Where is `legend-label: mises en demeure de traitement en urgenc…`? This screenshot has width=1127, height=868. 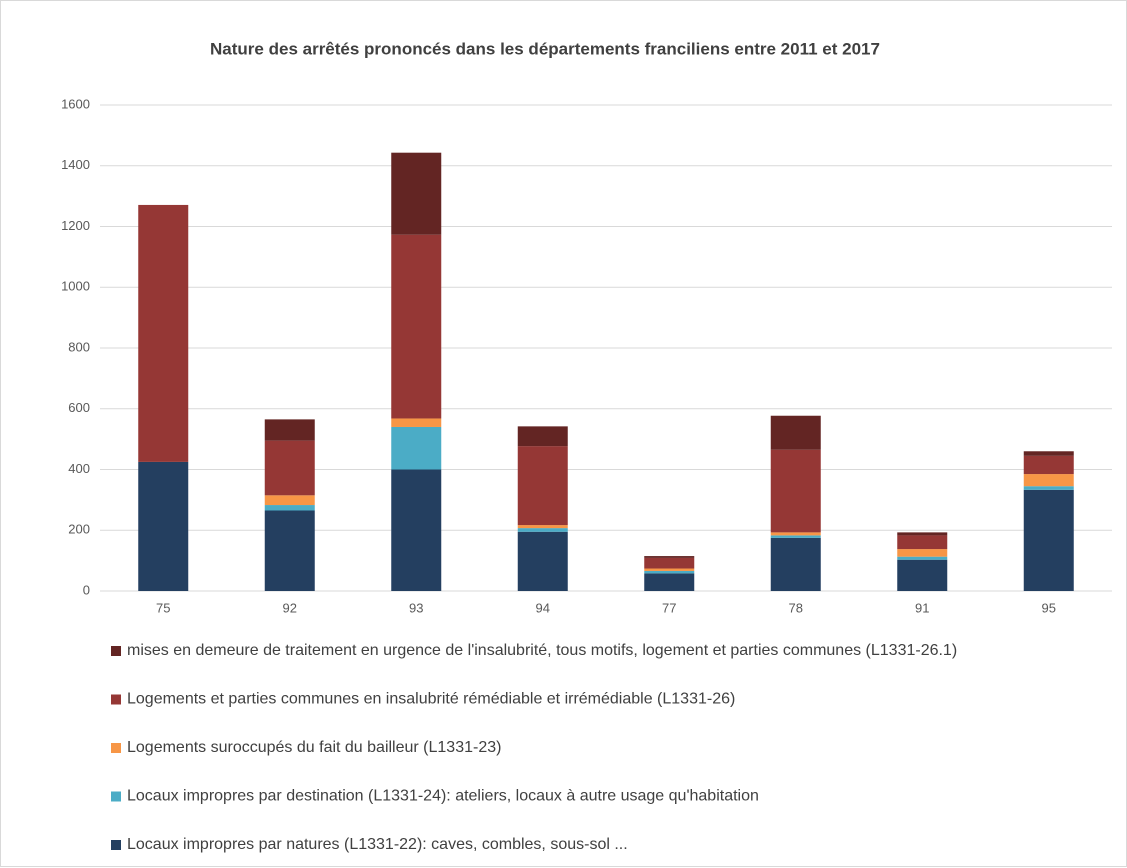
legend-label: mises en demeure de traitement en urgenc… is located at coordinates (542, 650).